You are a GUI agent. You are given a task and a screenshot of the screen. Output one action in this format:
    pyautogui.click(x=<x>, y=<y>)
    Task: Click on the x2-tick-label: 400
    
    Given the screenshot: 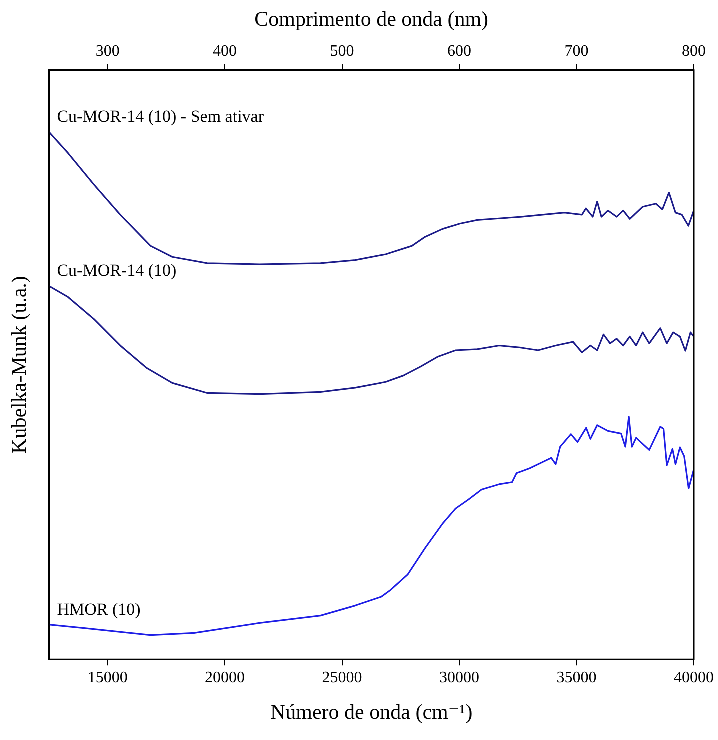 What is the action you would take?
    pyautogui.click(x=225, y=51)
    